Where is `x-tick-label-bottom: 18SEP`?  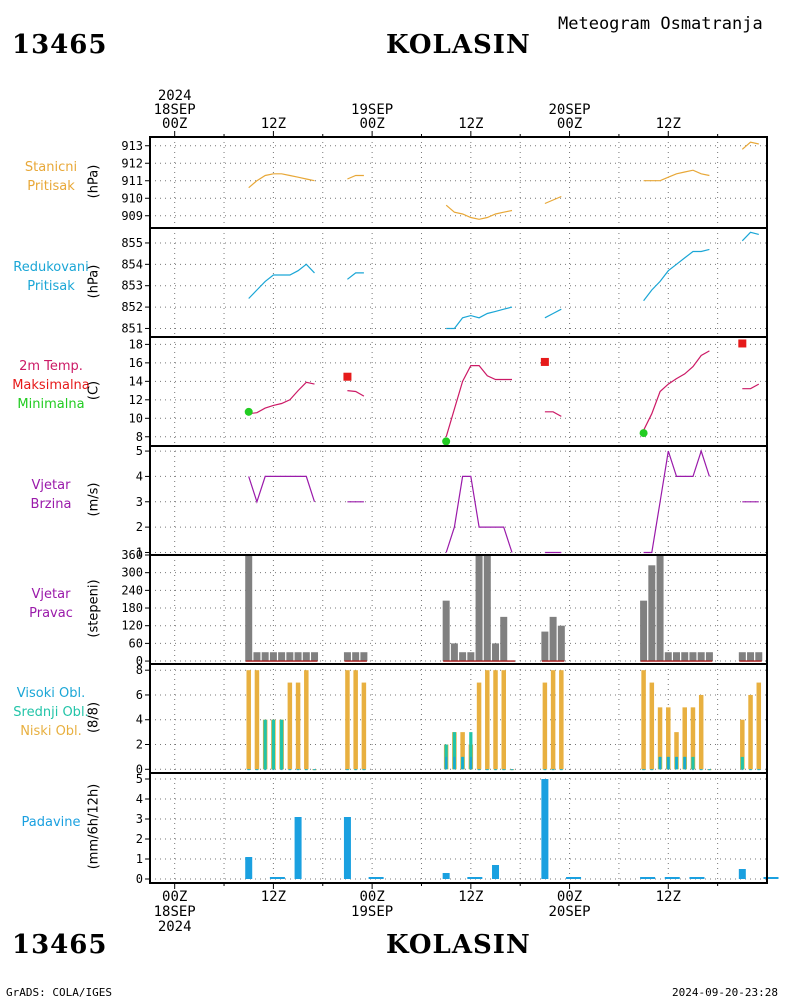
x-tick-label-bottom: 18SEP is located at coordinates (175, 912).